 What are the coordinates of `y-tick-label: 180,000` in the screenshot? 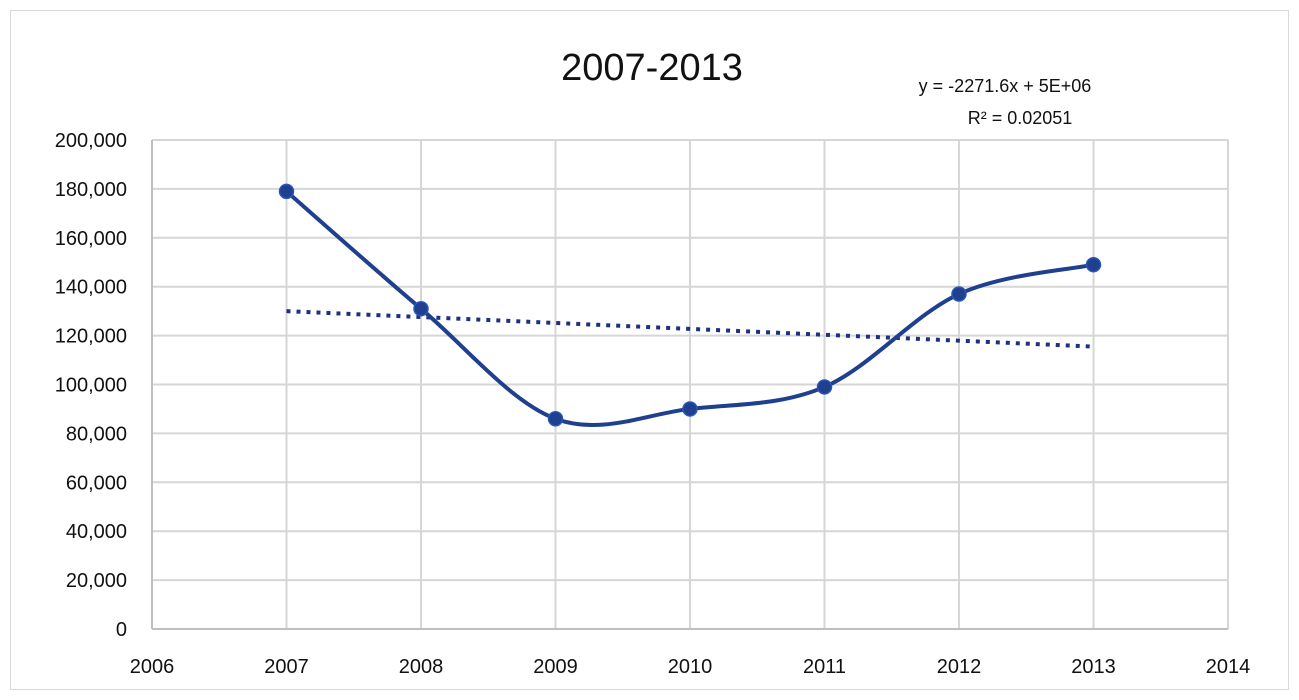 It's located at (91, 190).